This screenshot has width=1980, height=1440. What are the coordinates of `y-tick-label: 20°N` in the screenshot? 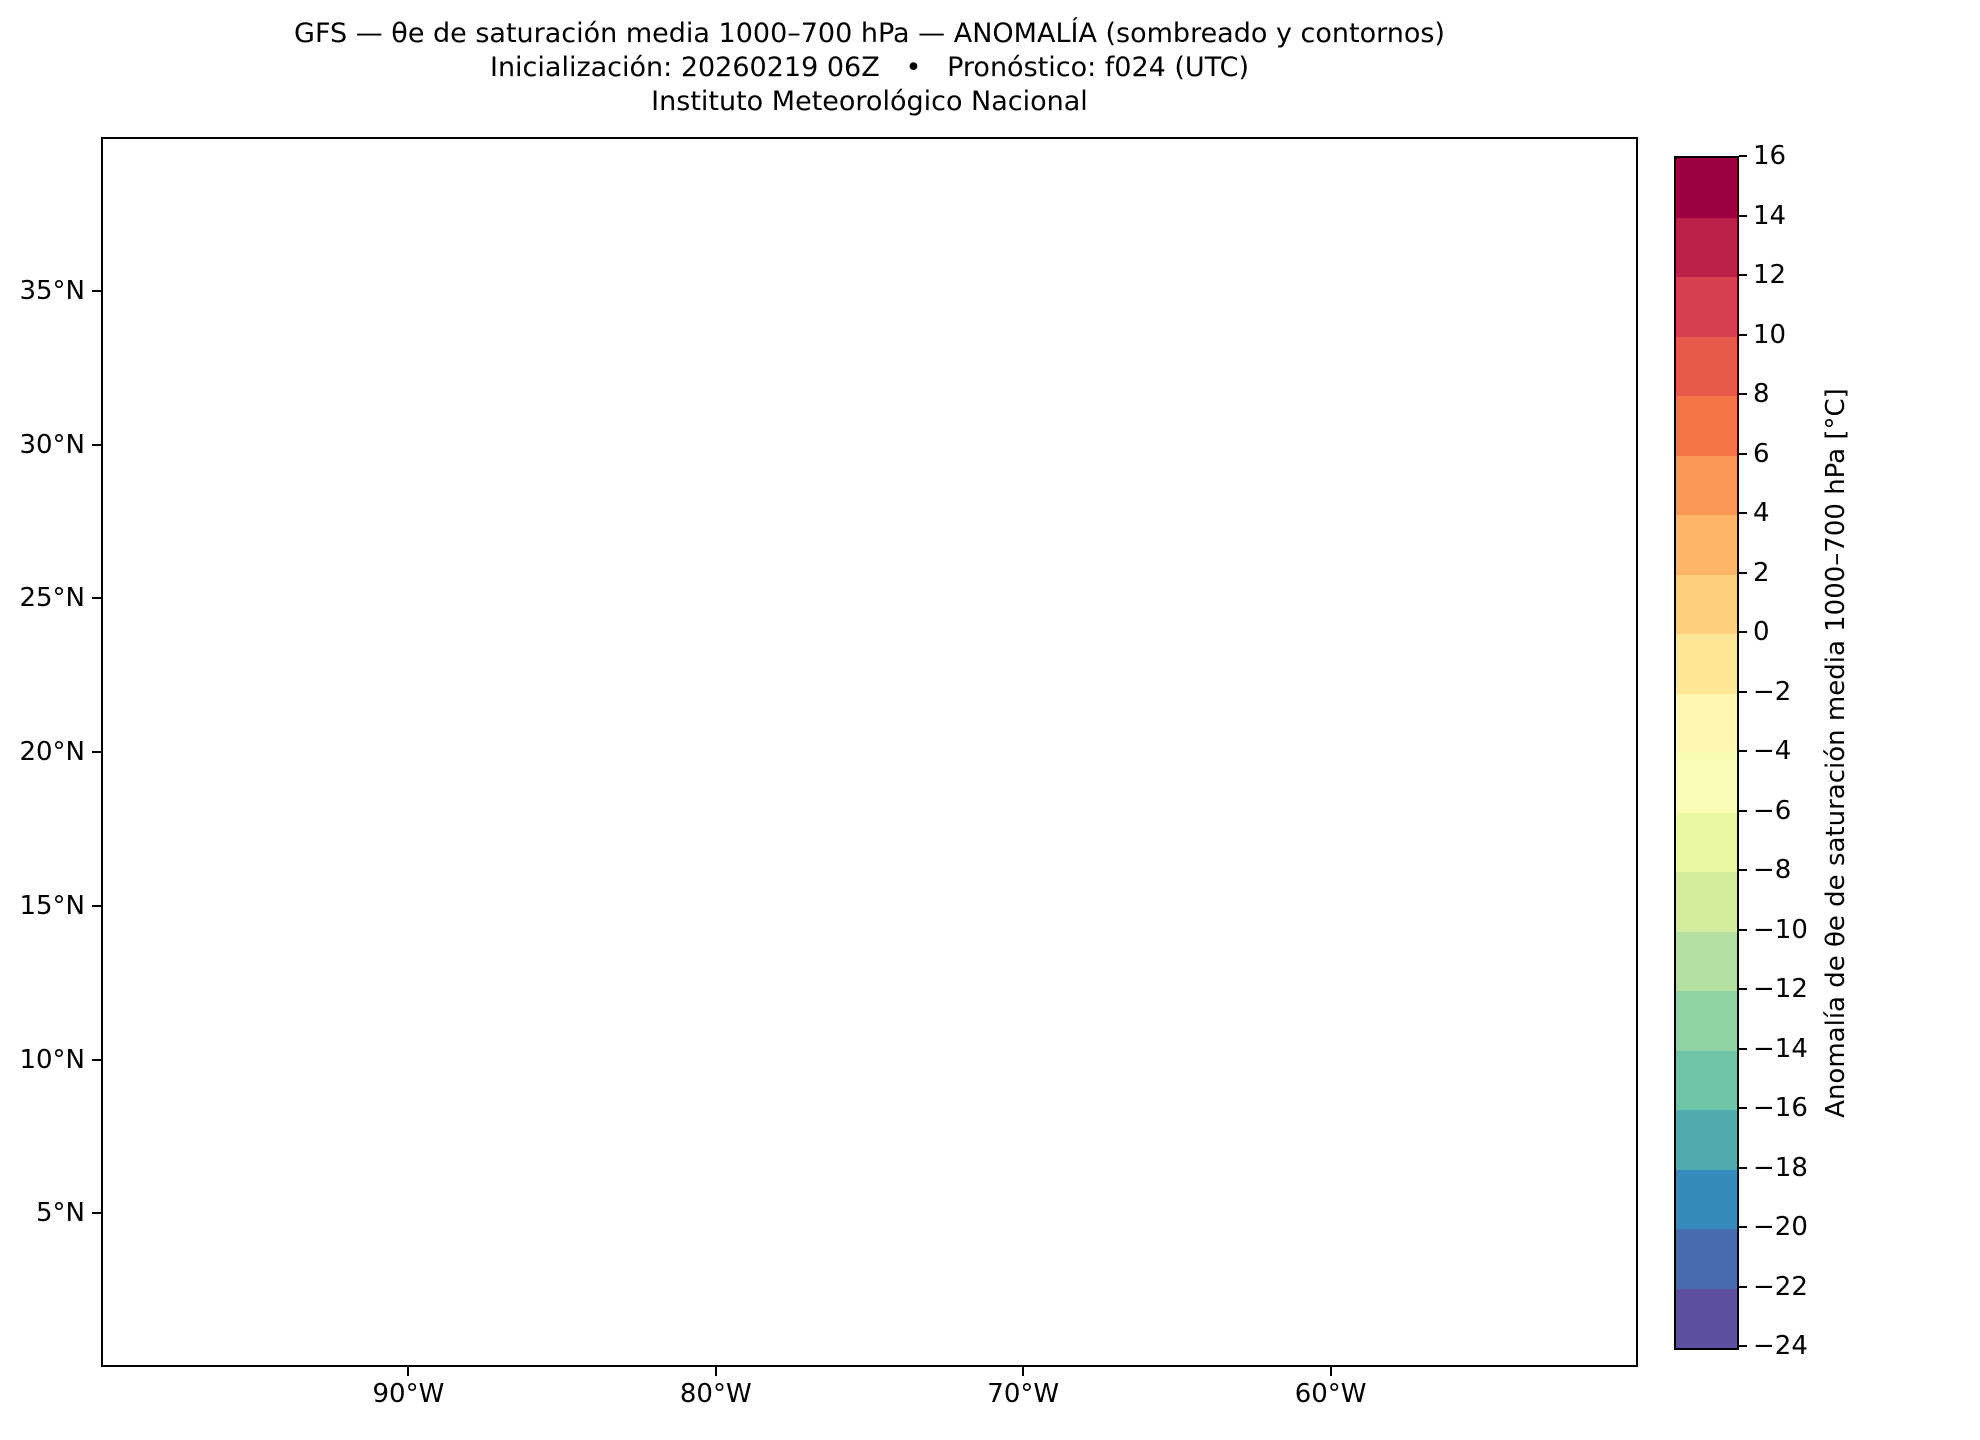 It's located at (52, 752).